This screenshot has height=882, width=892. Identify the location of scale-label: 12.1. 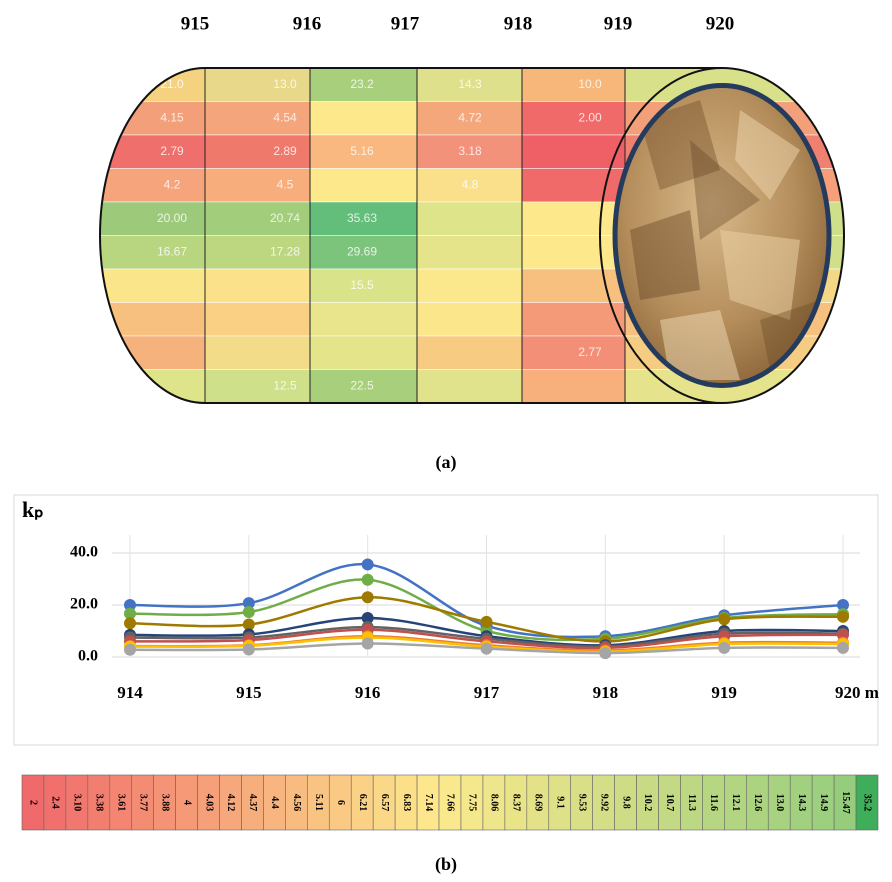
(735, 803).